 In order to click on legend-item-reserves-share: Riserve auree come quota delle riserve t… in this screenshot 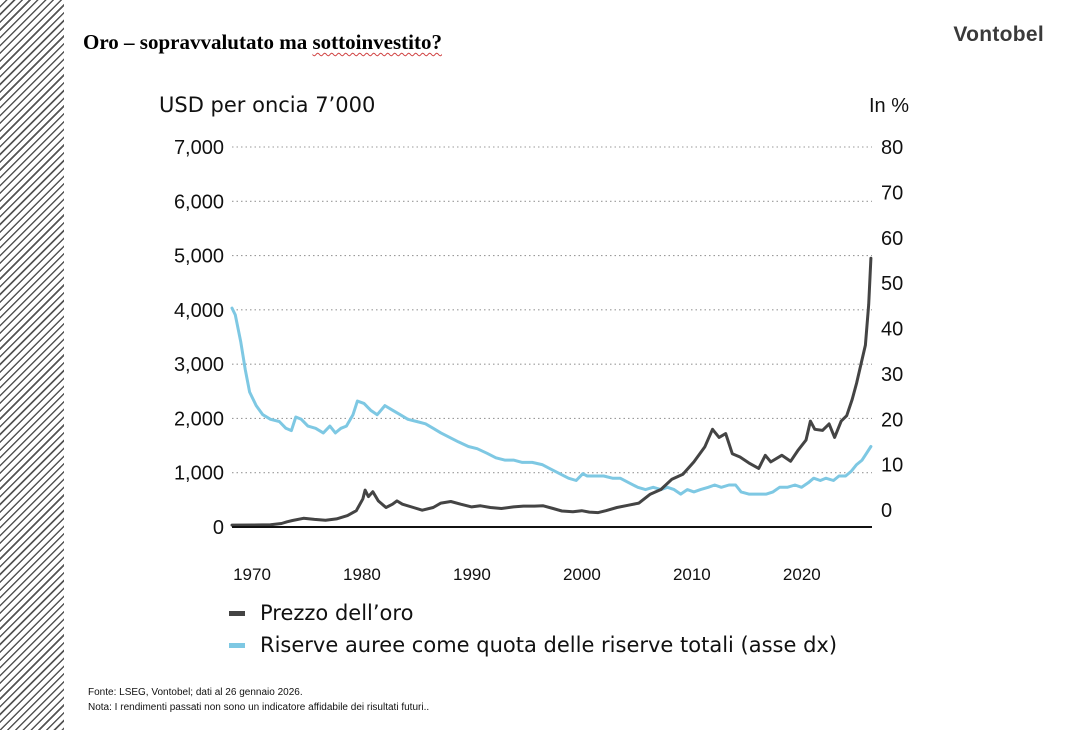, I will do `click(533, 645)`.